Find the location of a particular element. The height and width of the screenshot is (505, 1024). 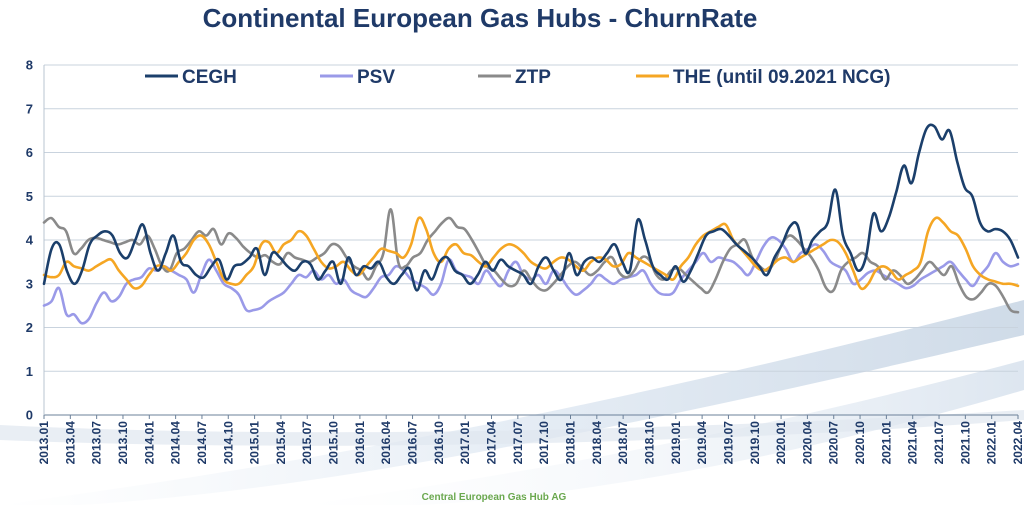

x-tick-label: 2014.10 is located at coordinates (228, 443).